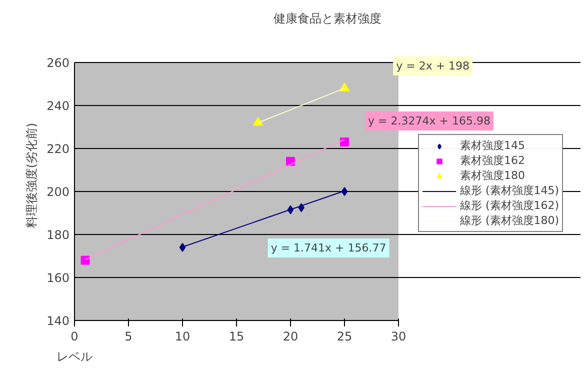 Image resolution: width=588 pixels, height=387 pixels. What do you see at coordinates (510, 220) in the screenshot?
I see `legend-label: 線形 (素材強度180)` at bounding box center [510, 220].